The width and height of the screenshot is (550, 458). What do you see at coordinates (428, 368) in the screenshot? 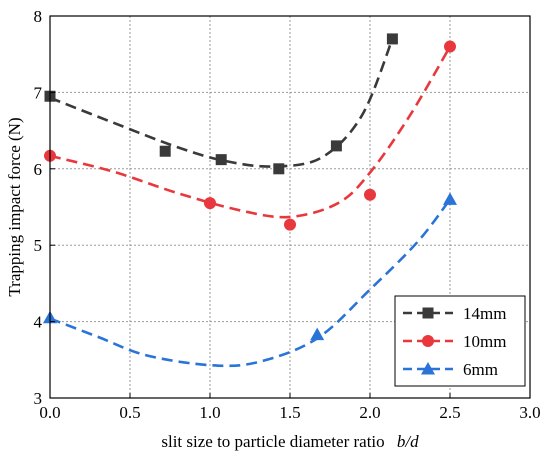
I see `legend-marker-6mm` at bounding box center [428, 368].